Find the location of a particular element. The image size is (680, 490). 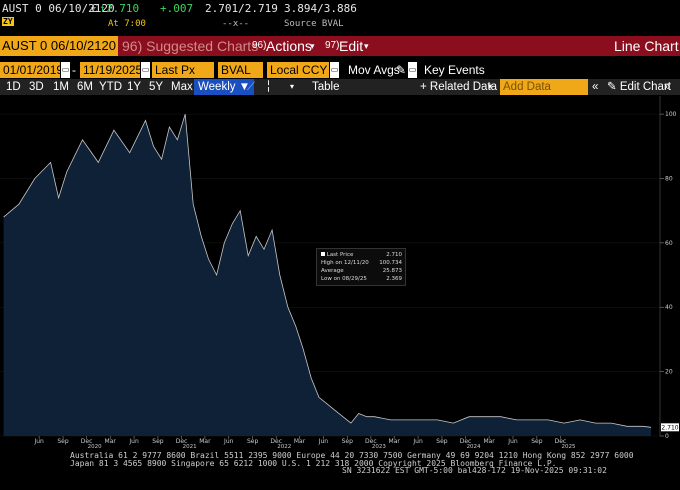

period-1d: 1D is located at coordinates (13, 87).